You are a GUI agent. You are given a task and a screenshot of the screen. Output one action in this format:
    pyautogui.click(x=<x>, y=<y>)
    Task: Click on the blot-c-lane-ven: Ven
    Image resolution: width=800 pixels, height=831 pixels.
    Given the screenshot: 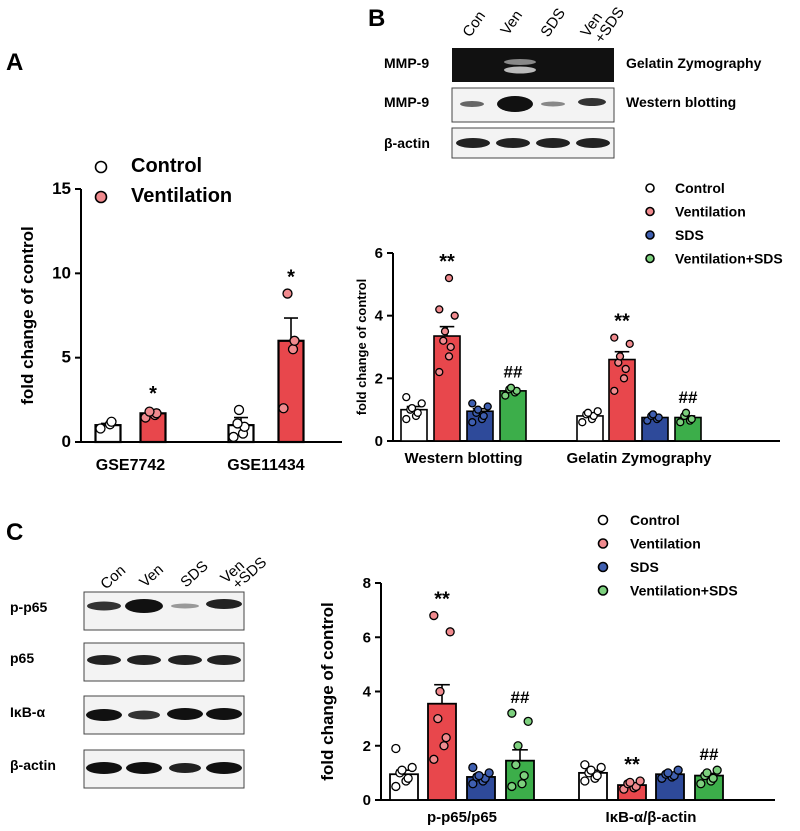 What is the action you would take?
    pyautogui.click(x=151, y=576)
    